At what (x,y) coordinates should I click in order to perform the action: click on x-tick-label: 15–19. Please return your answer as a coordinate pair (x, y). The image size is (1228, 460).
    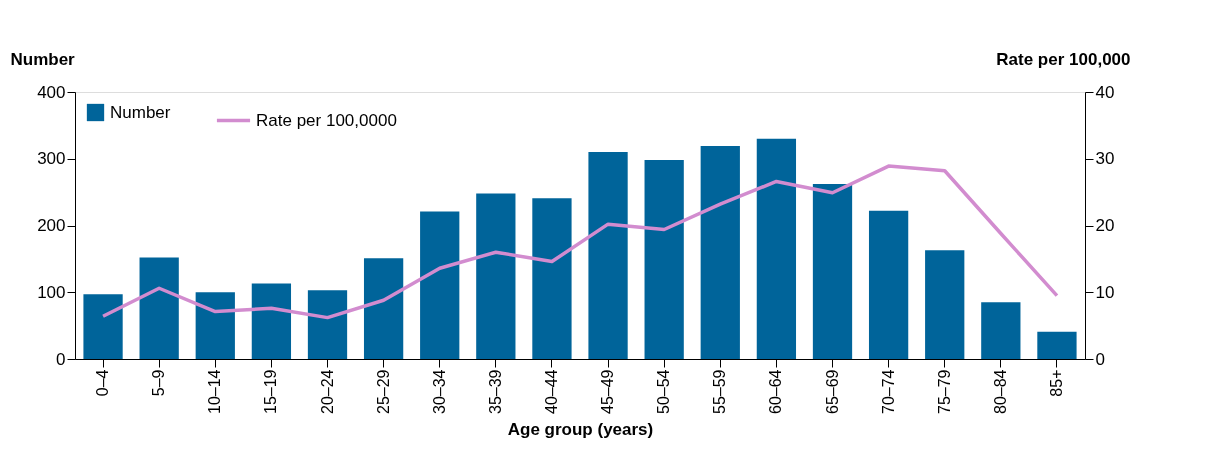
    Looking at the image, I should click on (271, 391).